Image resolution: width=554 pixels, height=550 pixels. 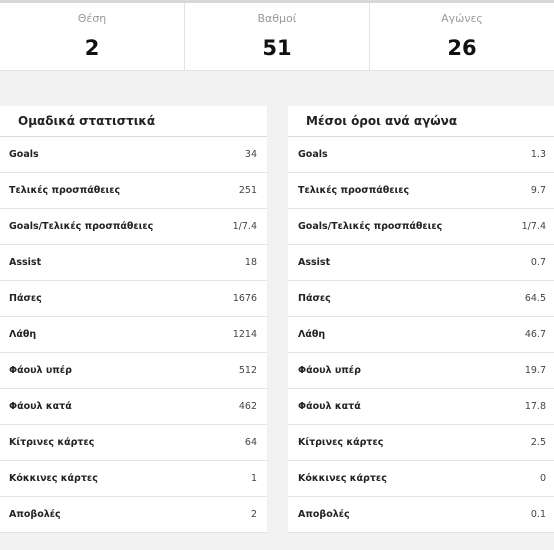 I want to click on summary-value: 2, so click(x=92, y=48).